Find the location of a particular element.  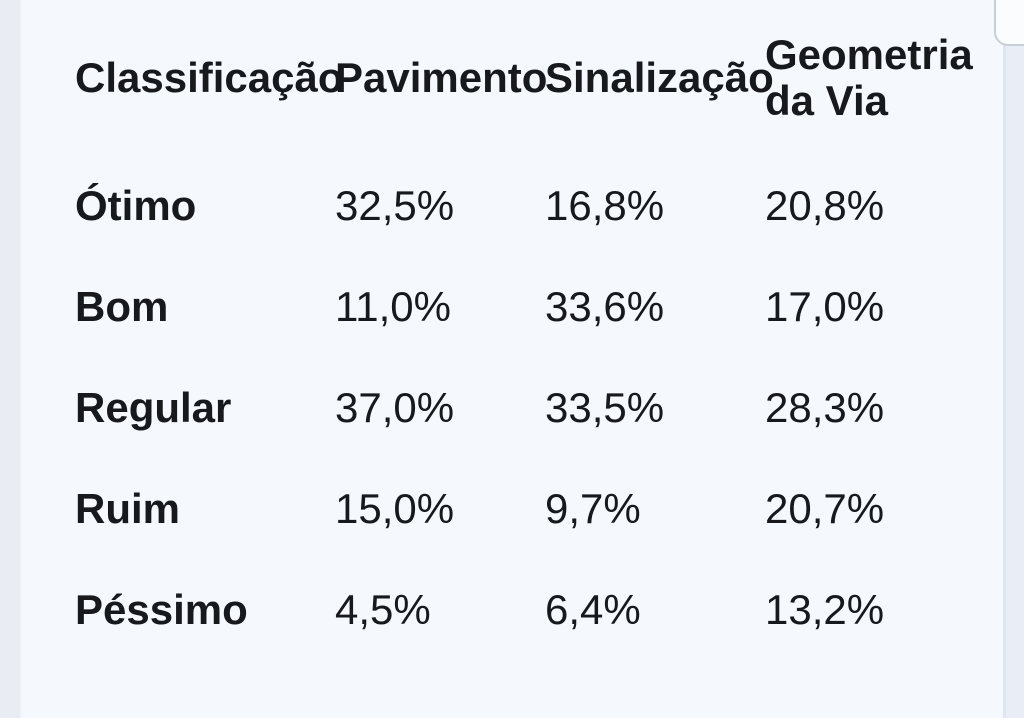

cutoff-card-corner is located at coordinates (1009, 23).